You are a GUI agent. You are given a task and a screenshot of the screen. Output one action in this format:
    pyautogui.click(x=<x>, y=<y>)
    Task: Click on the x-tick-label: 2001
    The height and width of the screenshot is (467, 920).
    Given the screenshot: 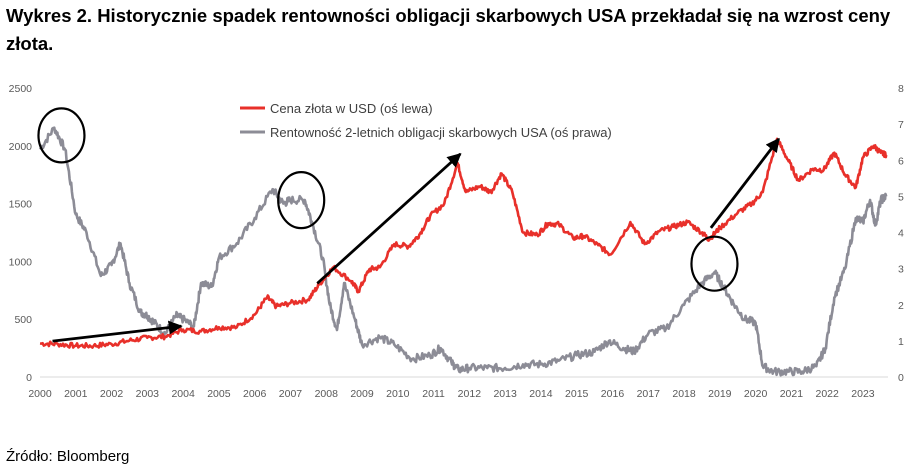 What is the action you would take?
    pyautogui.click(x=76, y=394)
    